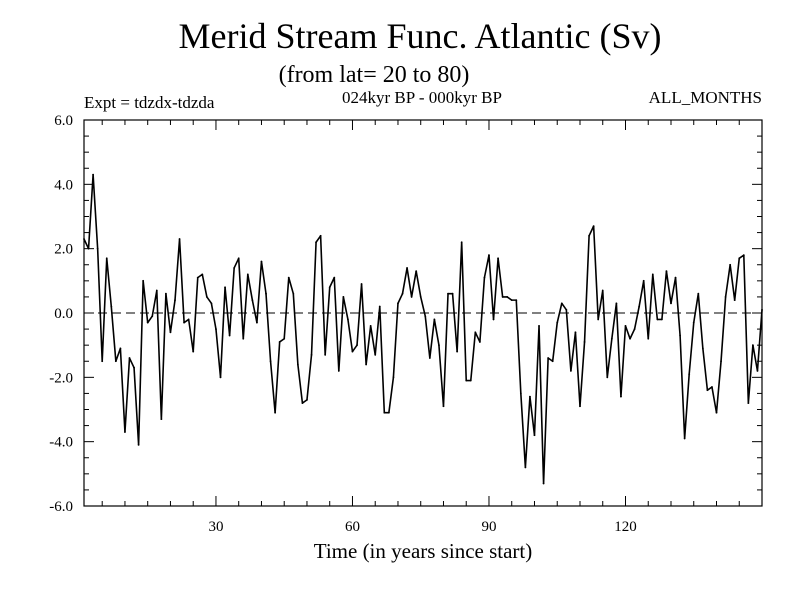 Image resolution: width=800 pixels, height=600 pixels. What do you see at coordinates (420, 36) in the screenshot?
I see `chart-title: Merid Stream Func. Atlantic (Sv)` at bounding box center [420, 36].